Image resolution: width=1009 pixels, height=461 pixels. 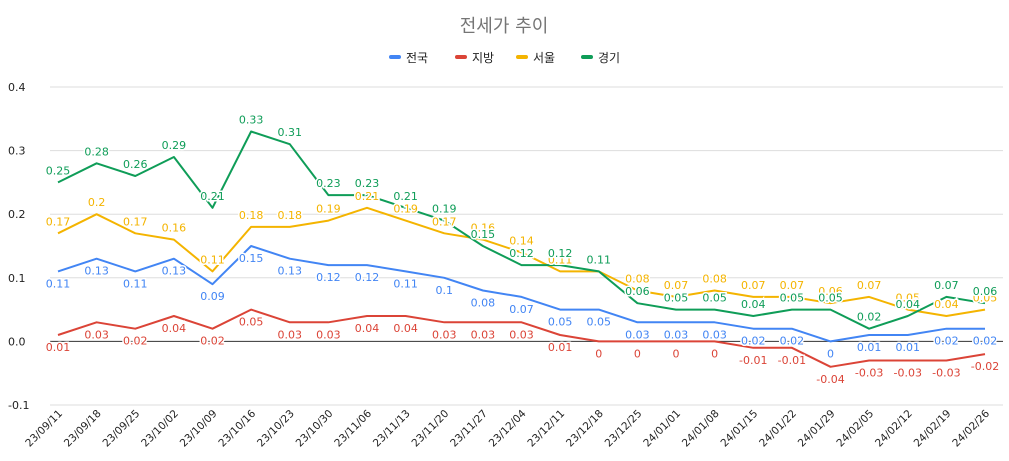 I want to click on legend-item: 전국, so click(x=408, y=58).